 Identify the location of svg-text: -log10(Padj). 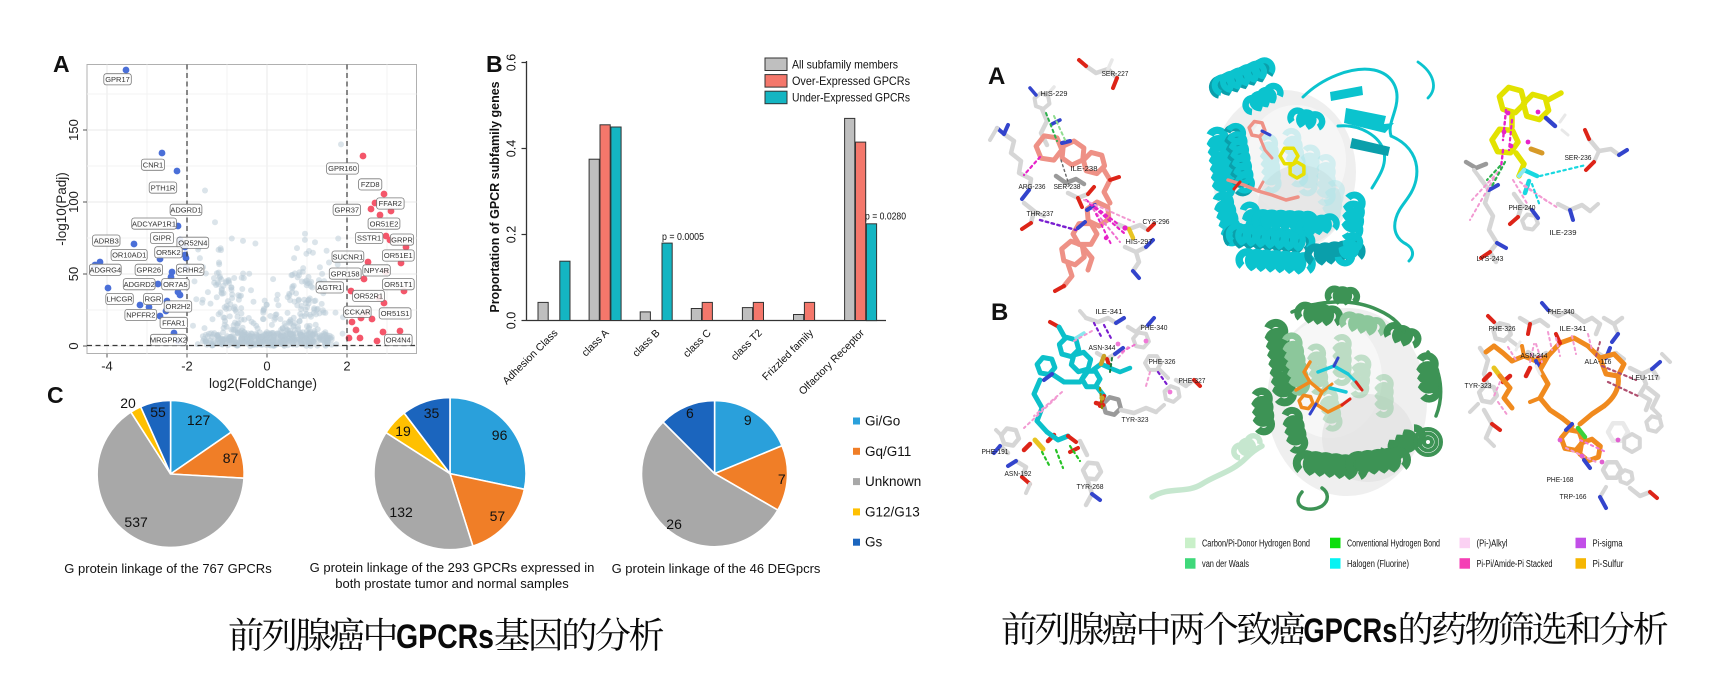
(61, 209).